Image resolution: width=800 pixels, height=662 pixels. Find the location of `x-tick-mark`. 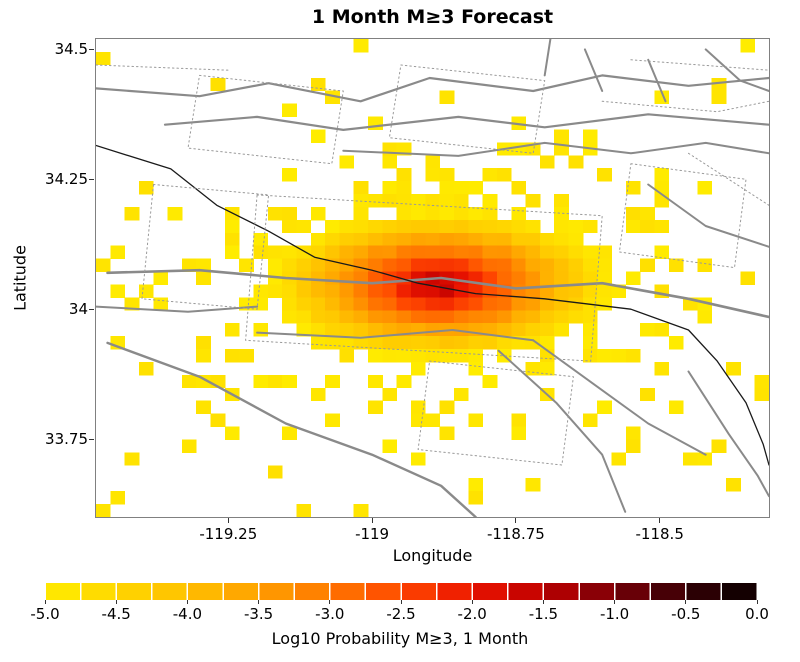

x-tick-mark is located at coordinates (228, 520).